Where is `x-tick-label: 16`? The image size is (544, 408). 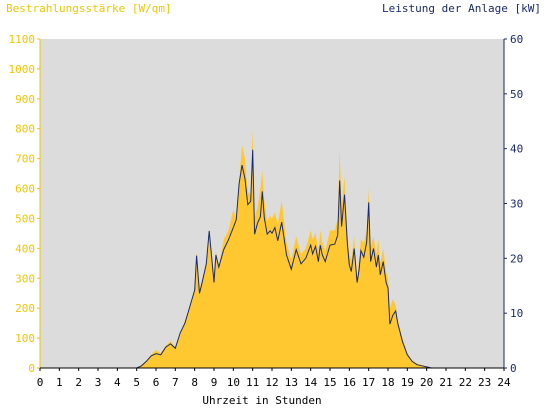 x-tick-label: 16 is located at coordinates (349, 382).